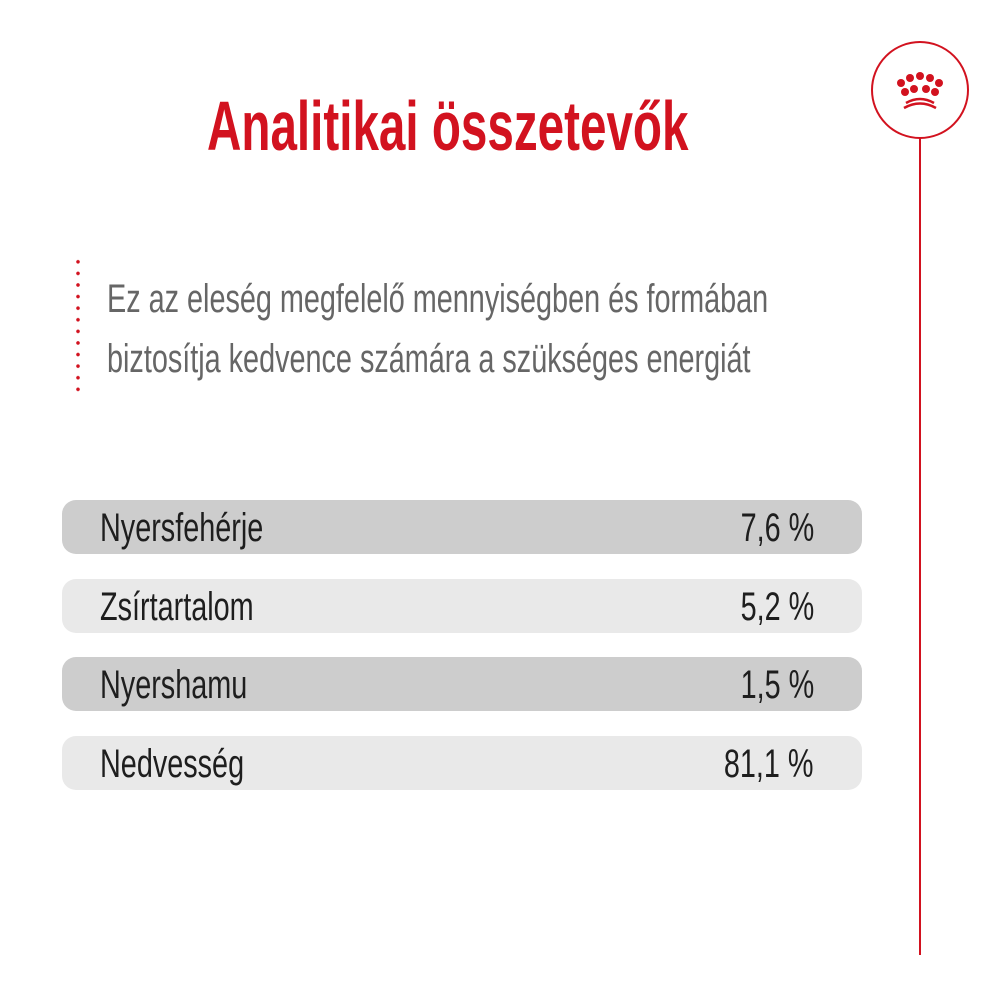 This screenshot has width=1000, height=1000. Describe the element at coordinates (777, 528) in the screenshot. I see `row-value: 7,6 %` at that location.